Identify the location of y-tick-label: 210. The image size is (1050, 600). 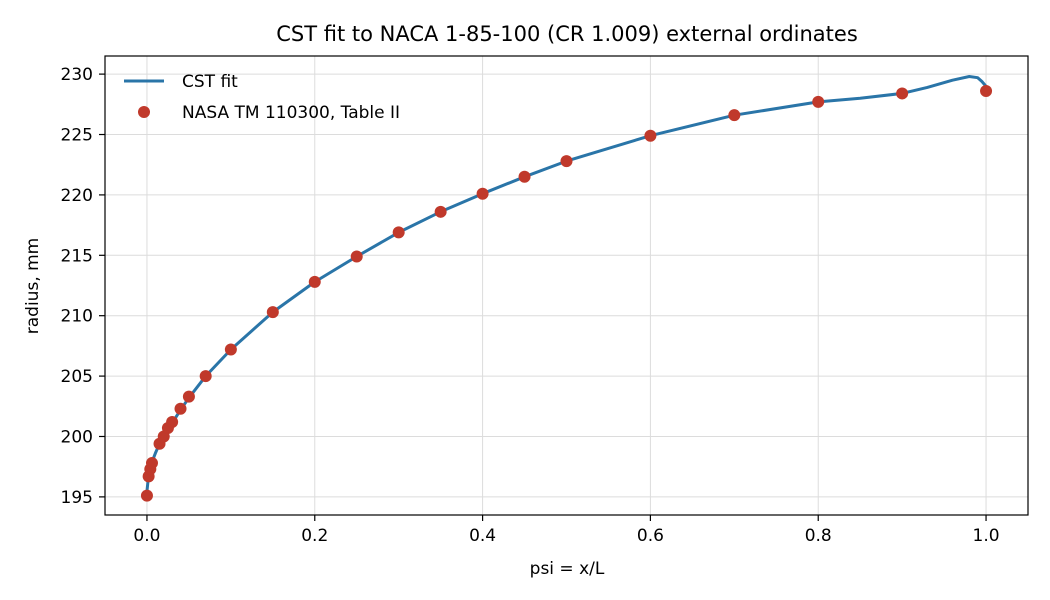
(77, 317).